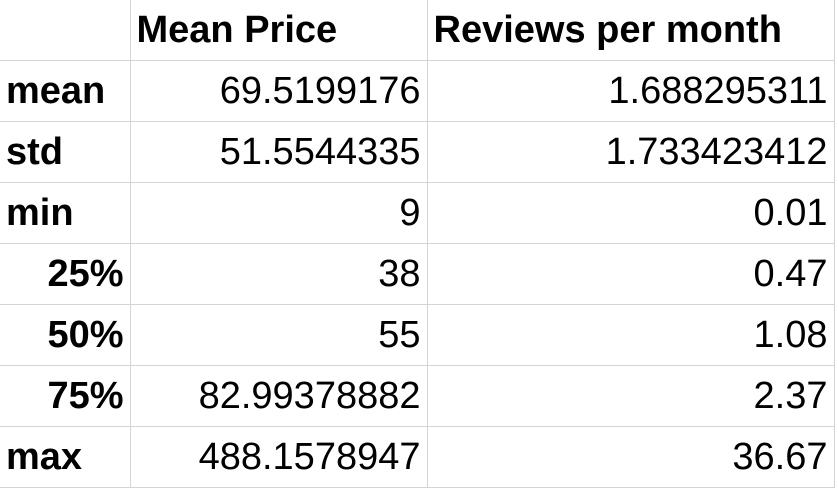 This screenshot has height=496, width=838. Describe the element at coordinates (631, 91) in the screenshot. I see `cell-mean-reviews: 1.688295311` at that location.